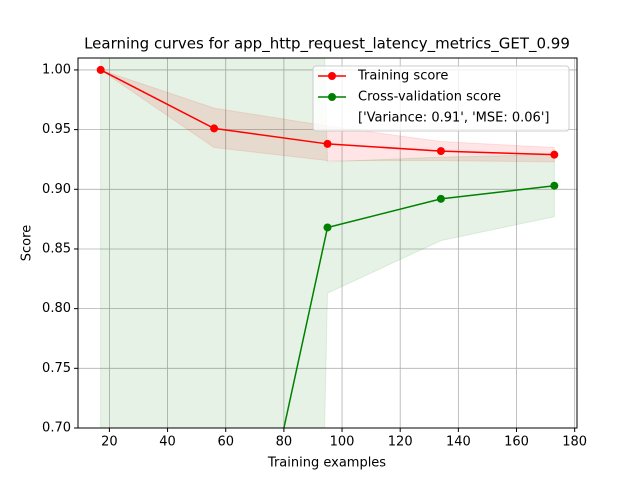 Image resolution: width=640 pixels, height=480 pixels. What do you see at coordinates (56, 69) in the screenshot?
I see `y-tick-label: 1.00` at bounding box center [56, 69].